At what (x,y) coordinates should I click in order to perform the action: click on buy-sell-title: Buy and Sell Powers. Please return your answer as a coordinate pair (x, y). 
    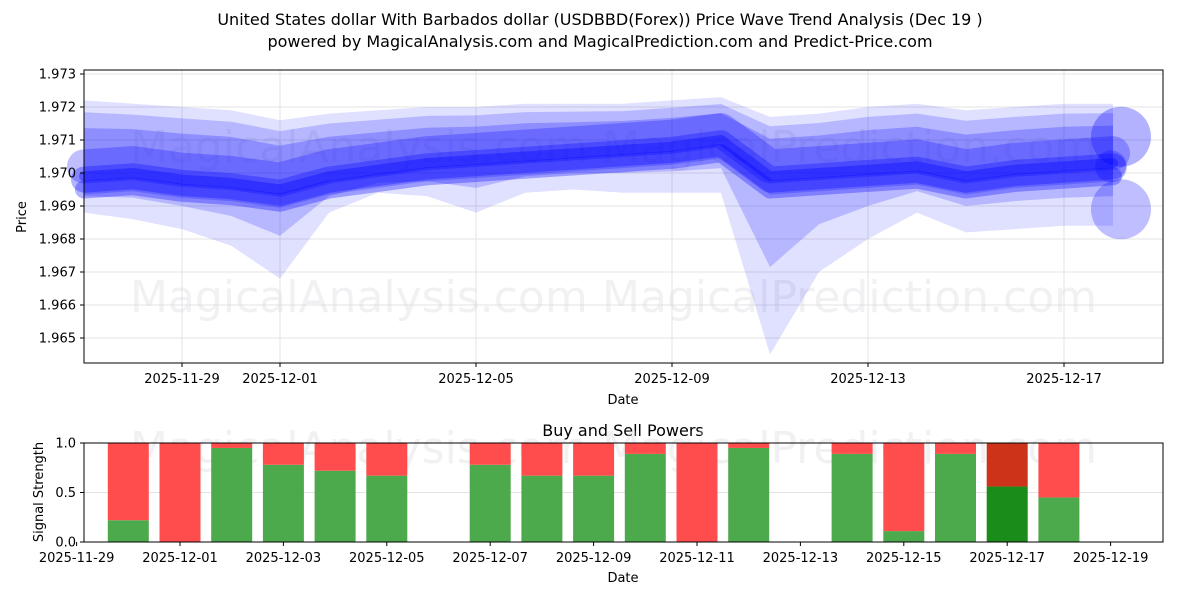
    Looking at the image, I should click on (623, 430).